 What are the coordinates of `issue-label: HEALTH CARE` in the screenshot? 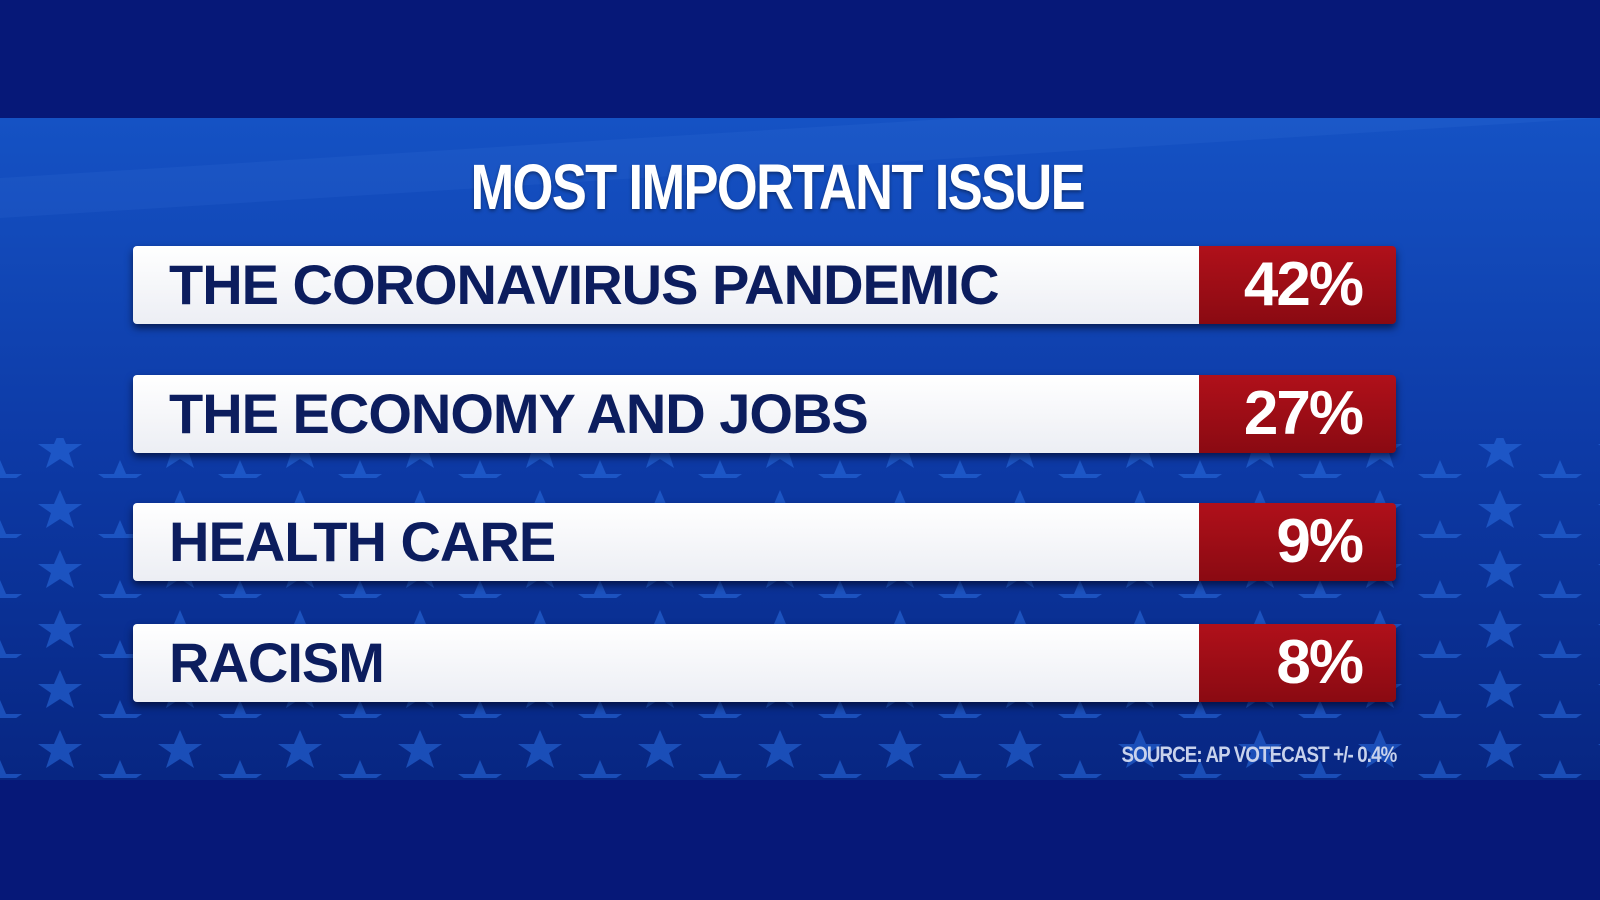 It's located at (666, 542).